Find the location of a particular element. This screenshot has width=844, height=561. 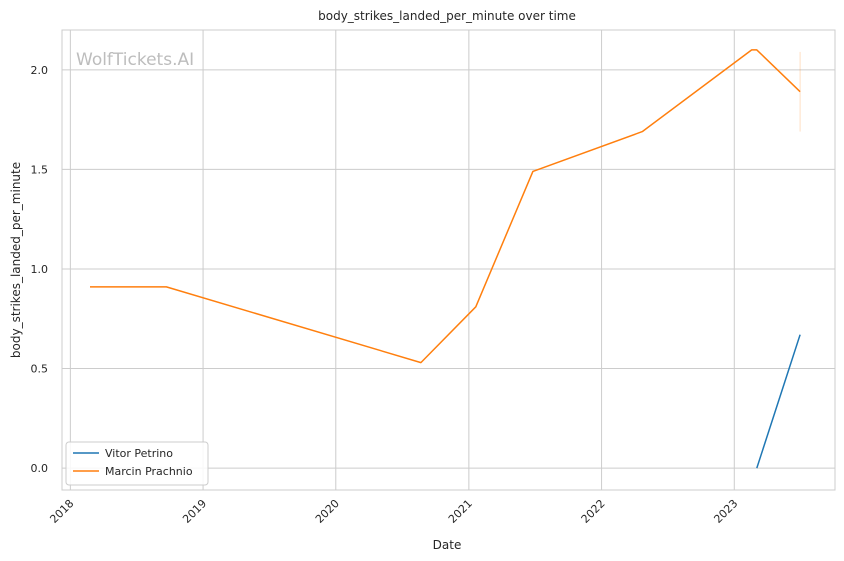

y-axis-ticks: 0.0 0.5 1.0 1.5 2.0 is located at coordinates (40, 269).